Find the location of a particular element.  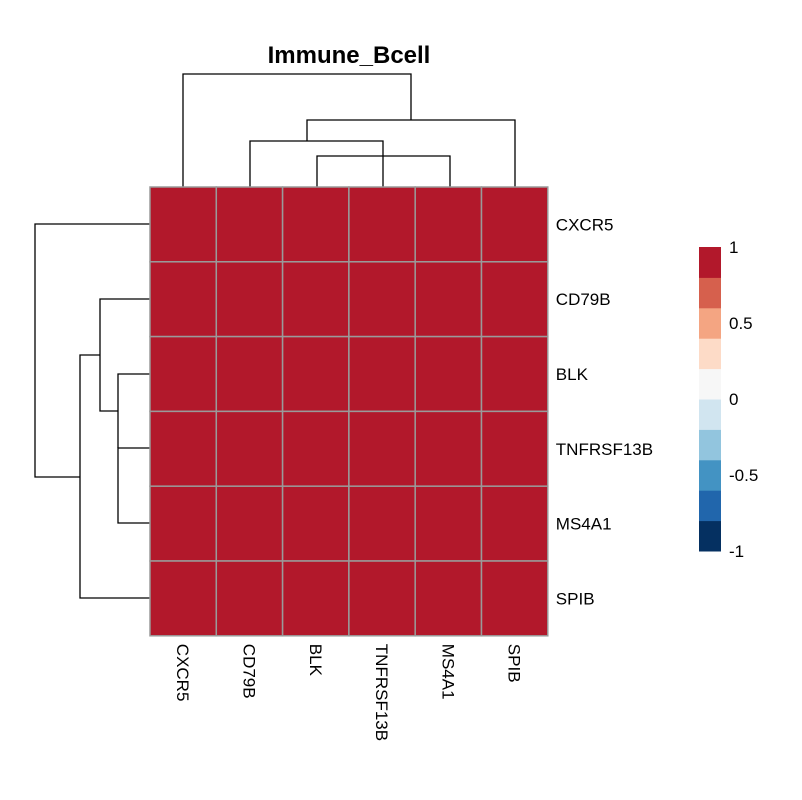

heatmap-cell-SPIB-CD79B is located at coordinates (249, 598).